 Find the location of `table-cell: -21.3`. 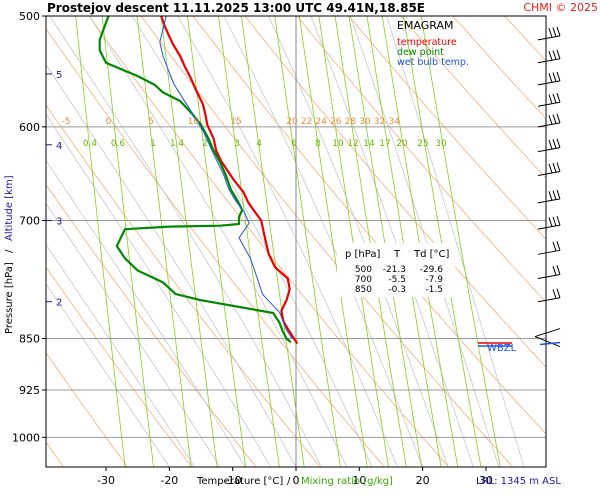

table-cell: -21.3 is located at coordinates (394, 270).